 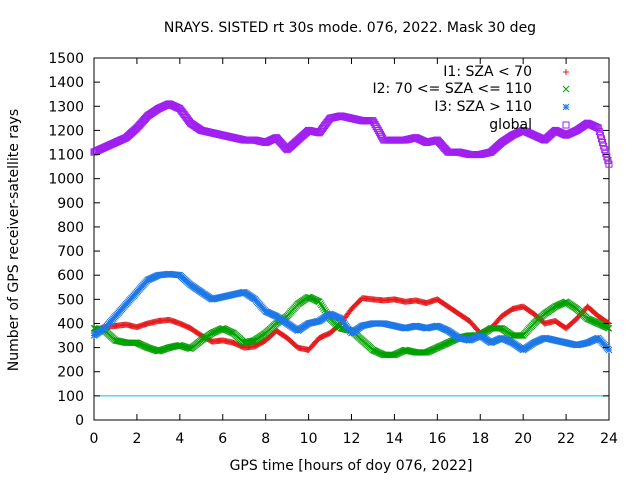 I want to click on y-tick-label: 200, so click(x=70, y=373).